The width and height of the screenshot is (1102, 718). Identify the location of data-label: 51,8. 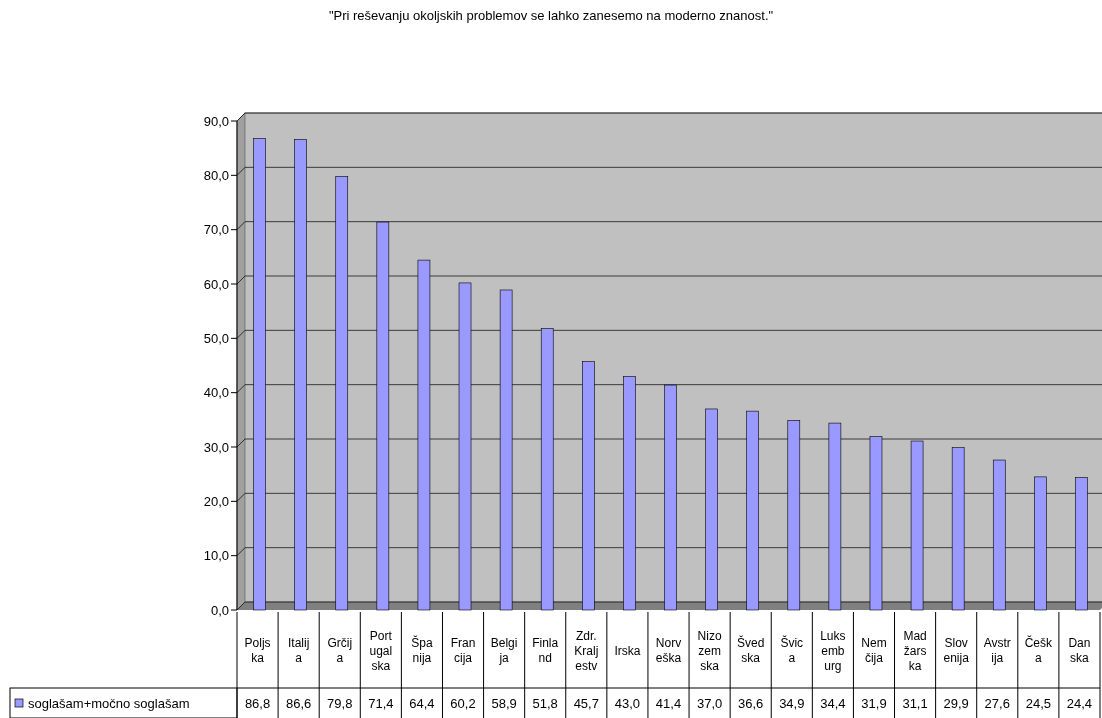
(545, 703).